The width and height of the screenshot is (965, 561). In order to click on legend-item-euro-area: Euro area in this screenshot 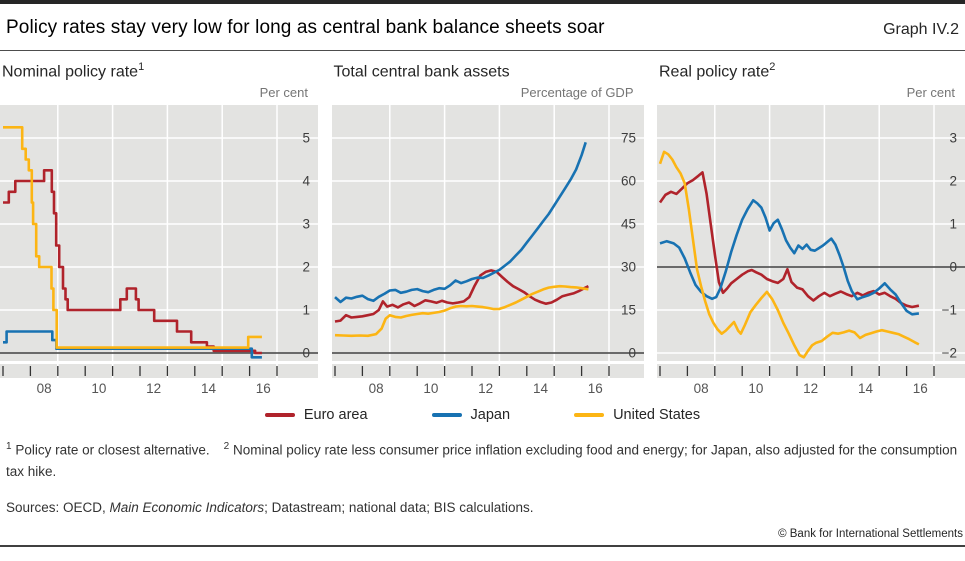, I will do `click(316, 415)`.